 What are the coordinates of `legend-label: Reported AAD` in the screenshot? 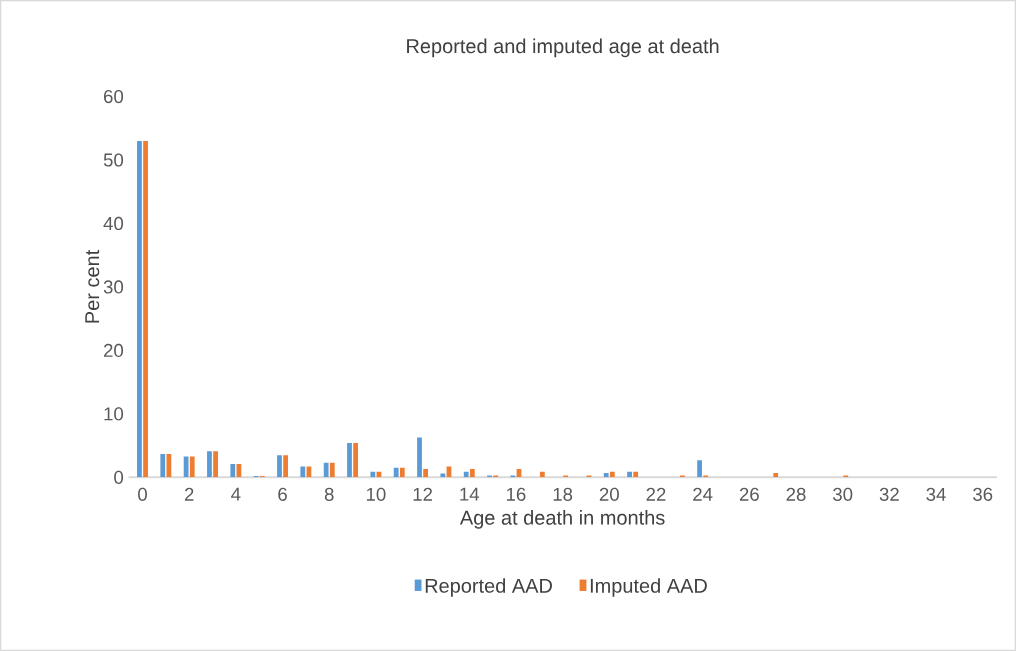 It's located at (488, 587).